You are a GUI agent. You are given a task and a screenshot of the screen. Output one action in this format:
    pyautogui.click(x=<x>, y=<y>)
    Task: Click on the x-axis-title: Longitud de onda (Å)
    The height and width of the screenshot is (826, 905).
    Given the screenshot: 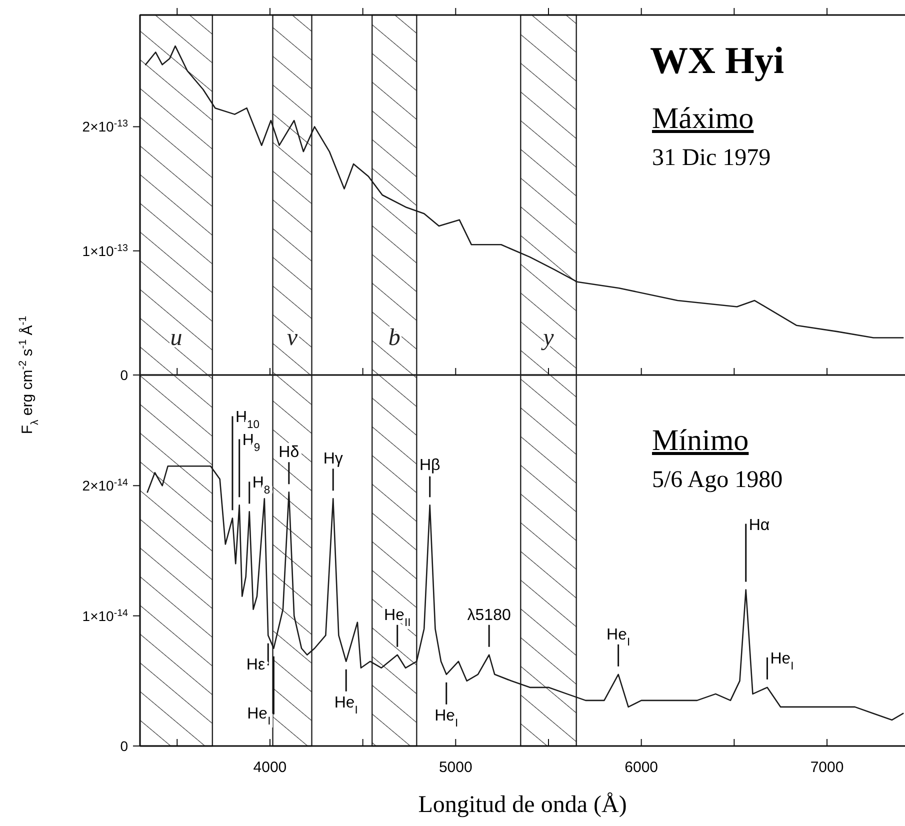 What is the action you would take?
    pyautogui.click(x=522, y=805)
    